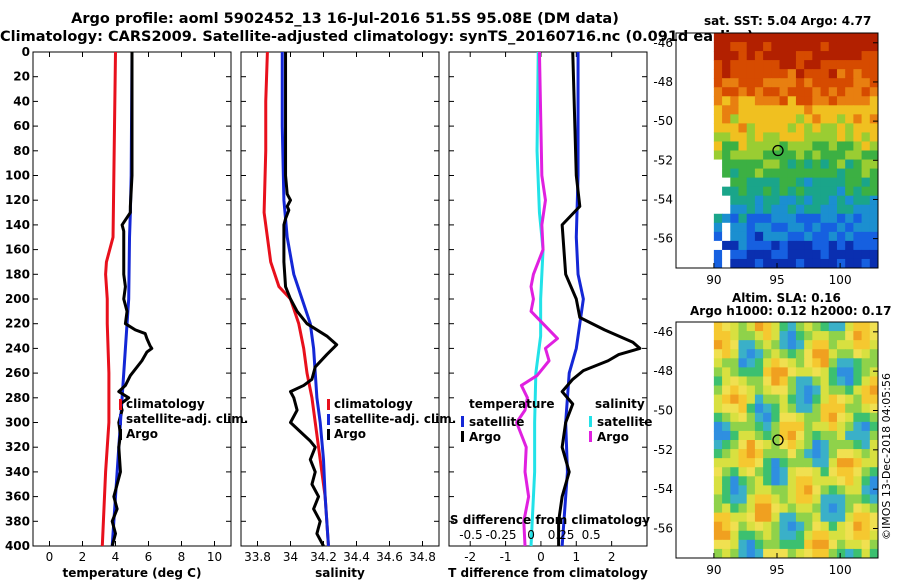 This screenshot has width=900, height=580. Describe the element at coordinates (17, 521) in the screenshot. I see `y-tick-label: 380` at that location.